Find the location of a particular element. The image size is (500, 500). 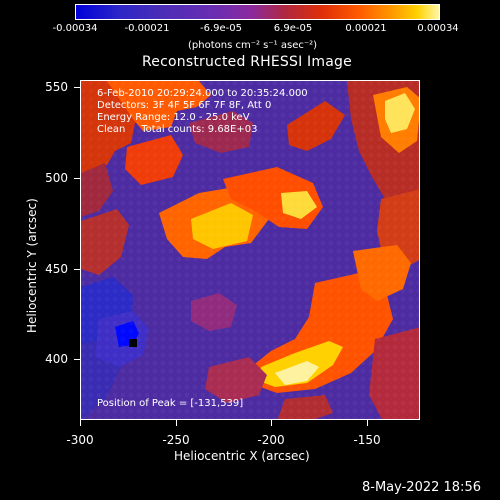

y-axis-label: Heliocentric Y (arcsec) is located at coordinates (32, 265).